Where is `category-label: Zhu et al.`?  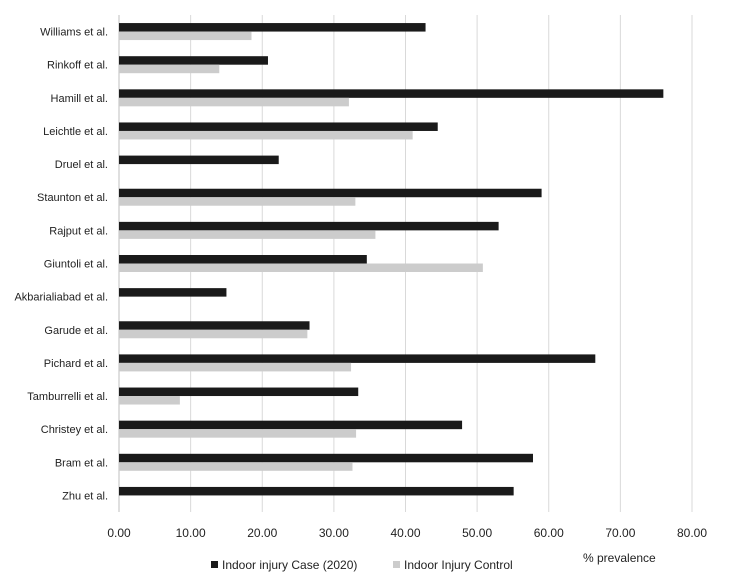
category-label: Zhu et al. is located at coordinates (85, 496).